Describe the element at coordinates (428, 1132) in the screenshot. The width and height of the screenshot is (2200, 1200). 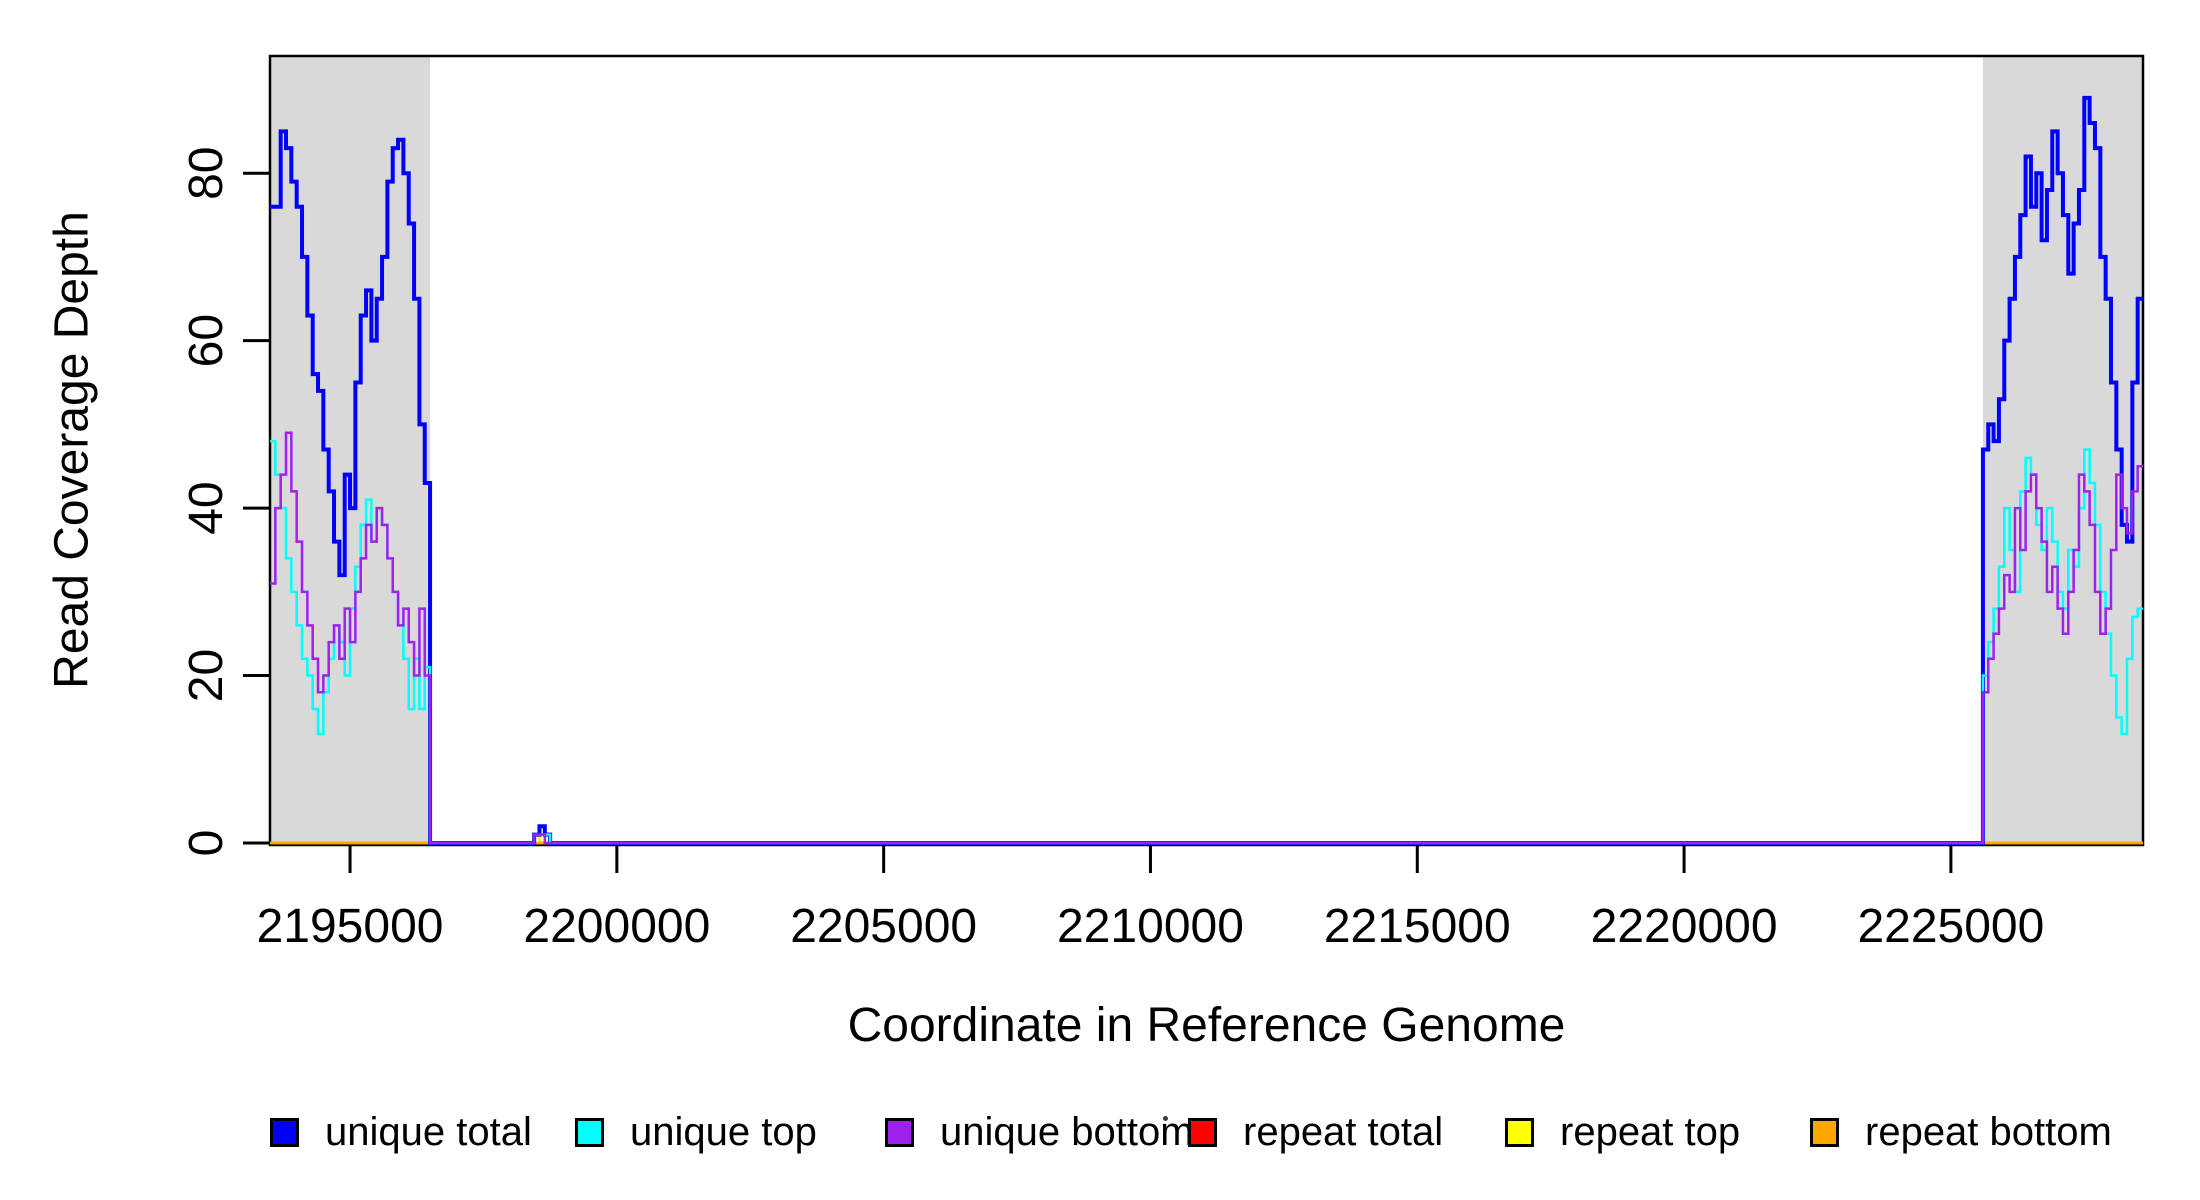
I see `legend-label: unique total` at that location.